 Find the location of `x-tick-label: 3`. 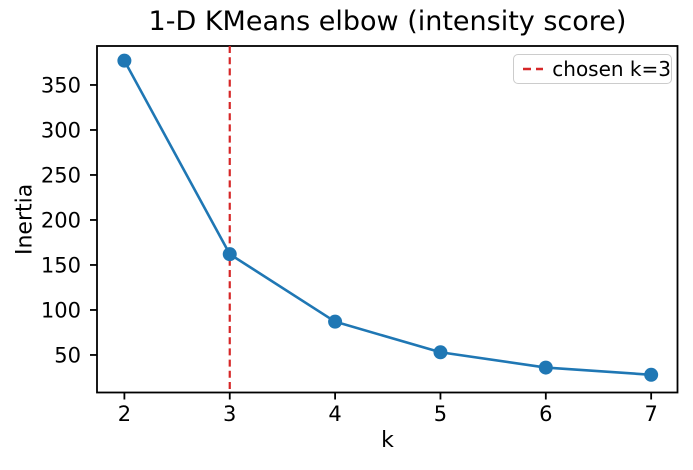

x-tick-label: 3 is located at coordinates (229, 414).